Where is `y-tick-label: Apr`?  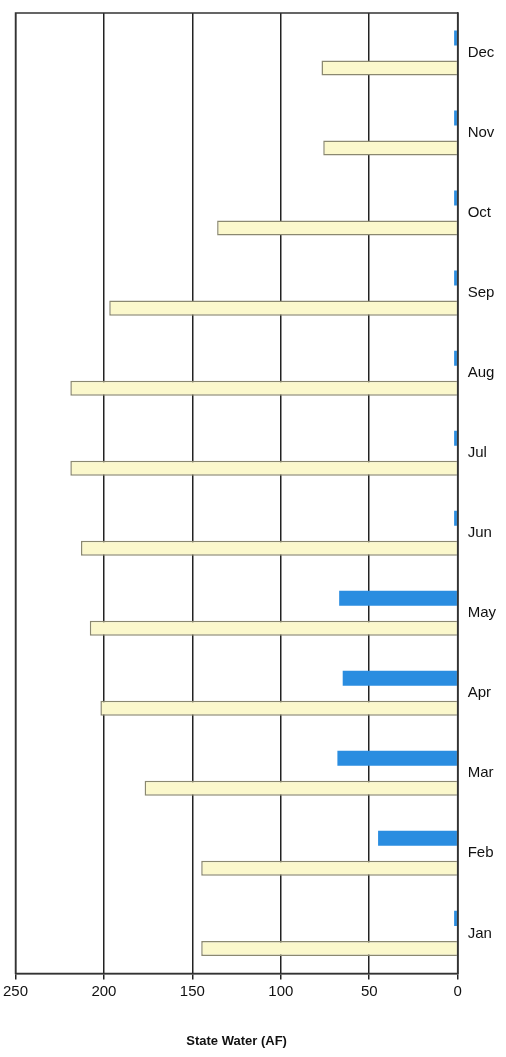 y-tick-label: Apr is located at coordinates (479, 692).